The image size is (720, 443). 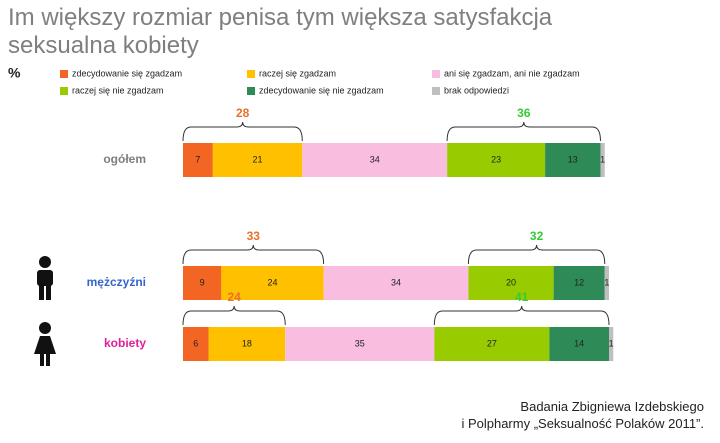 What do you see at coordinates (522, 297) in the screenshot?
I see `bracket-total: 41` at bounding box center [522, 297].